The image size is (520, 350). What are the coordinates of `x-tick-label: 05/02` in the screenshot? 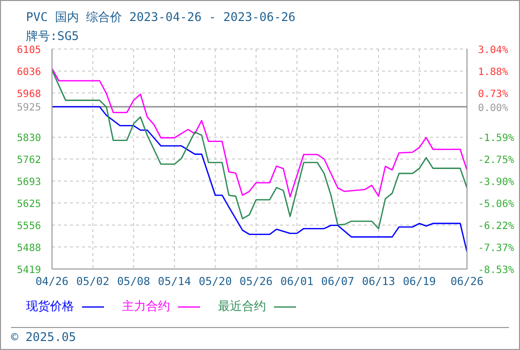 It's located at (93, 281).